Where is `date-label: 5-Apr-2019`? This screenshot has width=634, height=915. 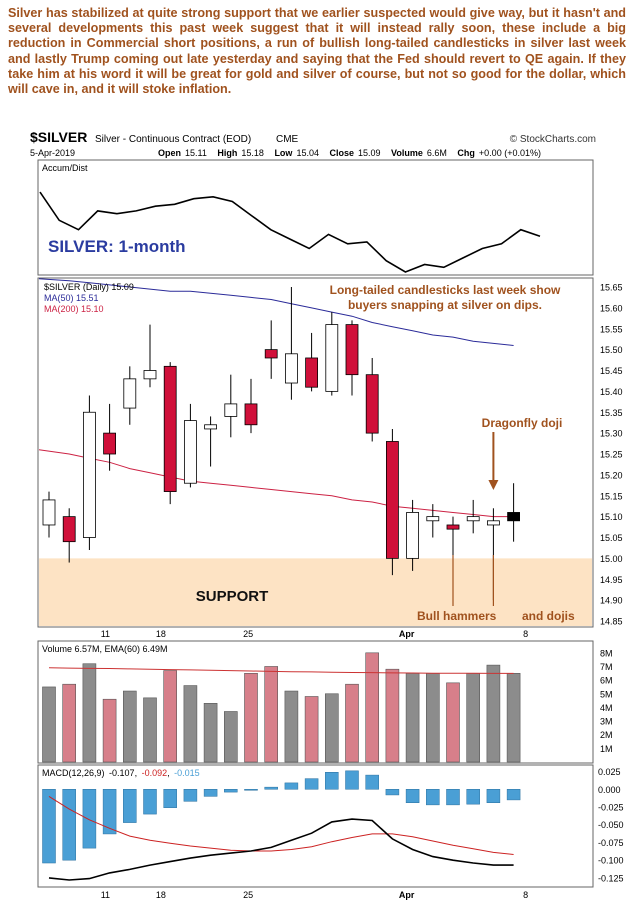 date-label: 5-Apr-2019 is located at coordinates (52, 153).